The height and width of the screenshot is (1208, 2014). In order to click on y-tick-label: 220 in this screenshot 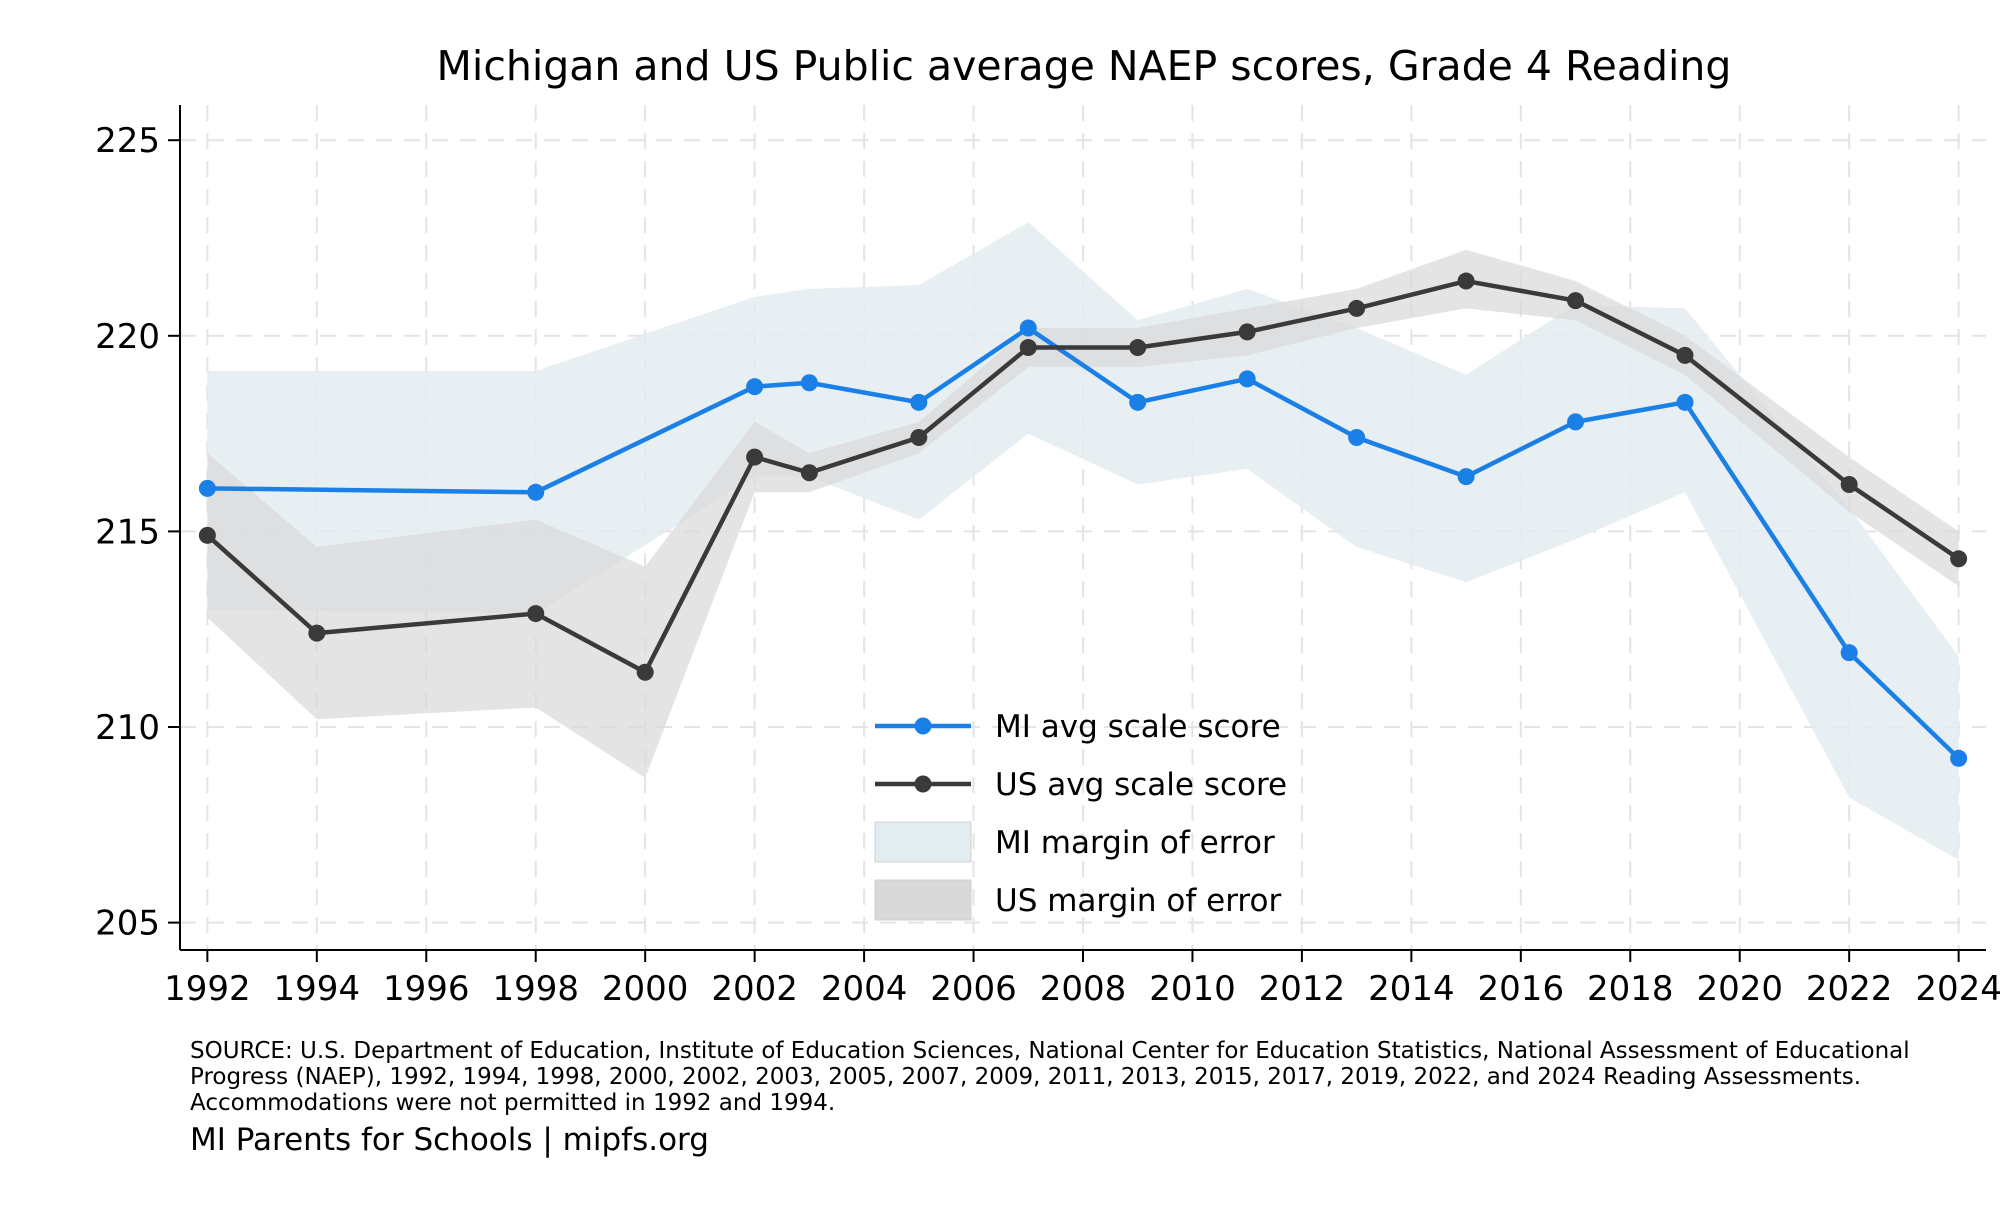, I will do `click(127, 337)`.